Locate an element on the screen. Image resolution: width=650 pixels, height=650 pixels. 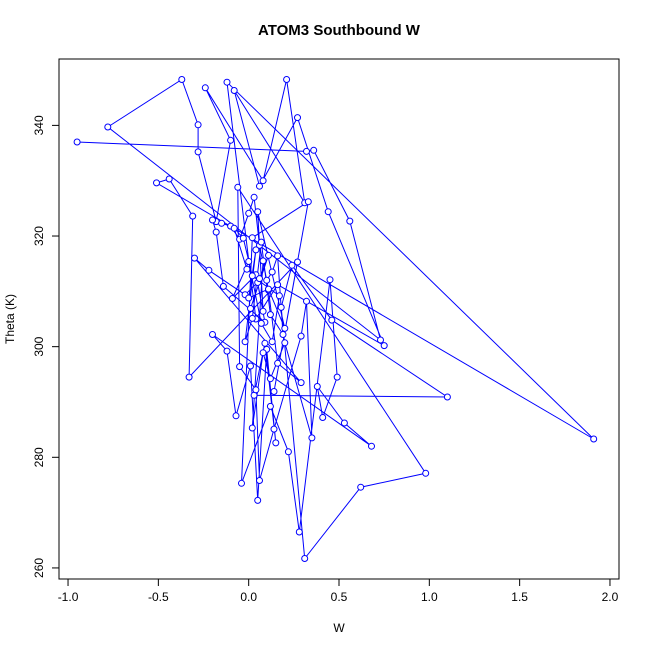
x-tick-label: -0.5 is located at coordinates (158, 597).